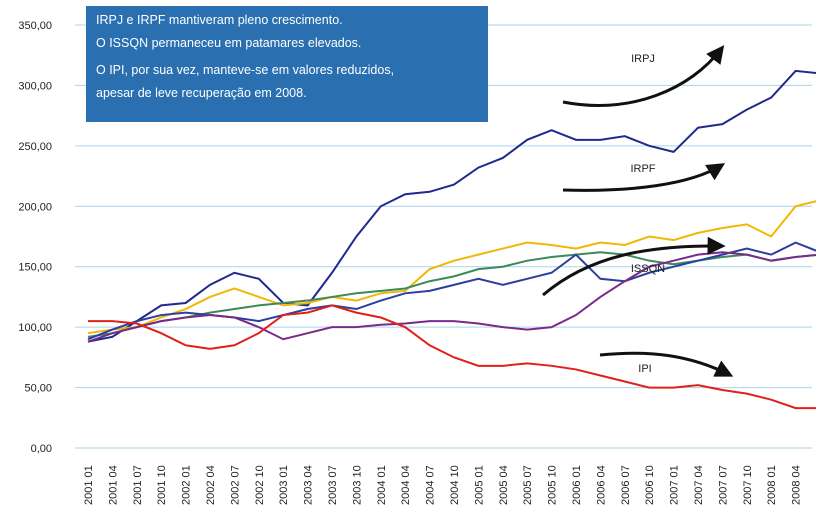 The width and height of the screenshot is (816, 511). Describe the element at coordinates (89, 485) in the screenshot. I see `x-tick-label: 2001 01` at that location.